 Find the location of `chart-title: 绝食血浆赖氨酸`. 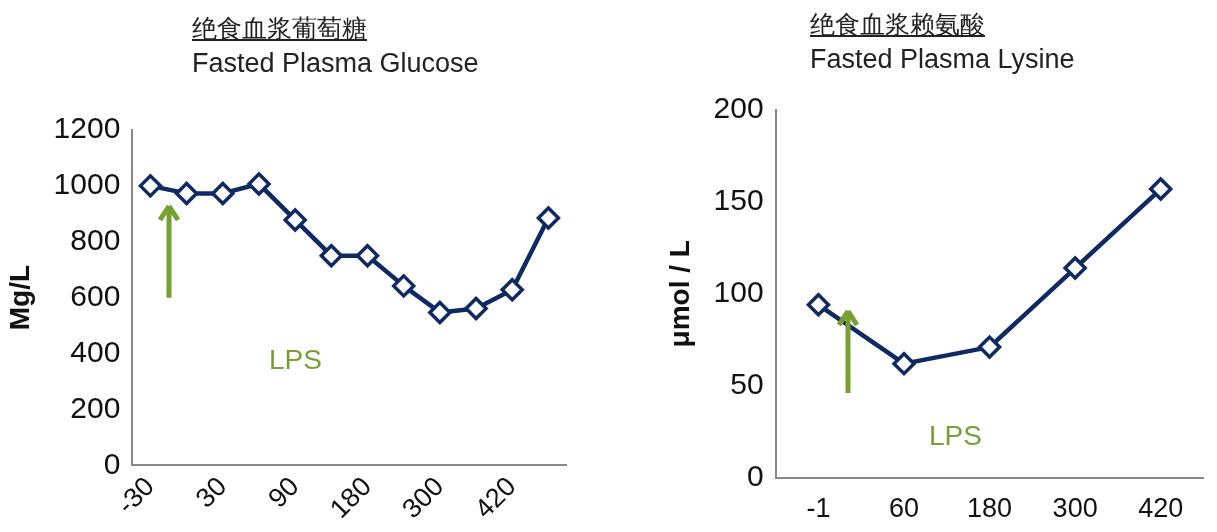

chart-title: 绝食血浆赖氨酸 is located at coordinates (898, 25).